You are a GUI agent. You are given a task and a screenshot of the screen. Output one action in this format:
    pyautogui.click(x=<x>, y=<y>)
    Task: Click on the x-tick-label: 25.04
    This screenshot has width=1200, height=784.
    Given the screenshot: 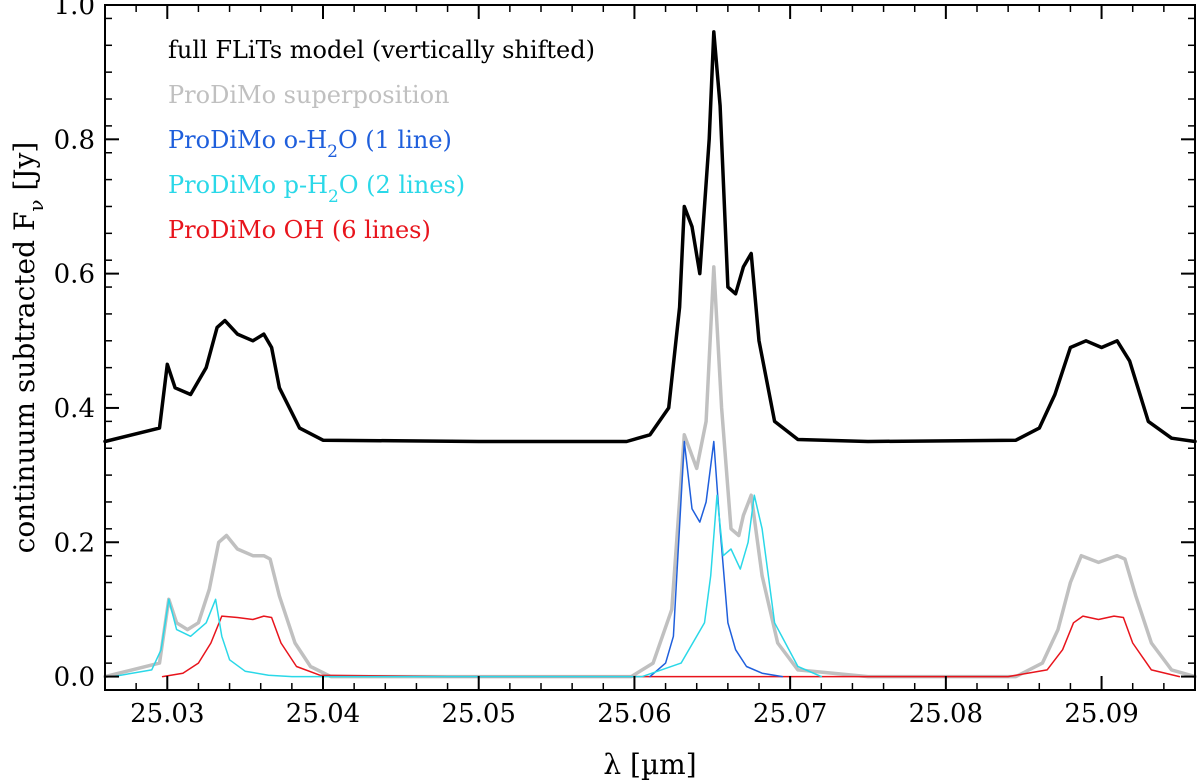 What is the action you would take?
    pyautogui.click(x=323, y=714)
    